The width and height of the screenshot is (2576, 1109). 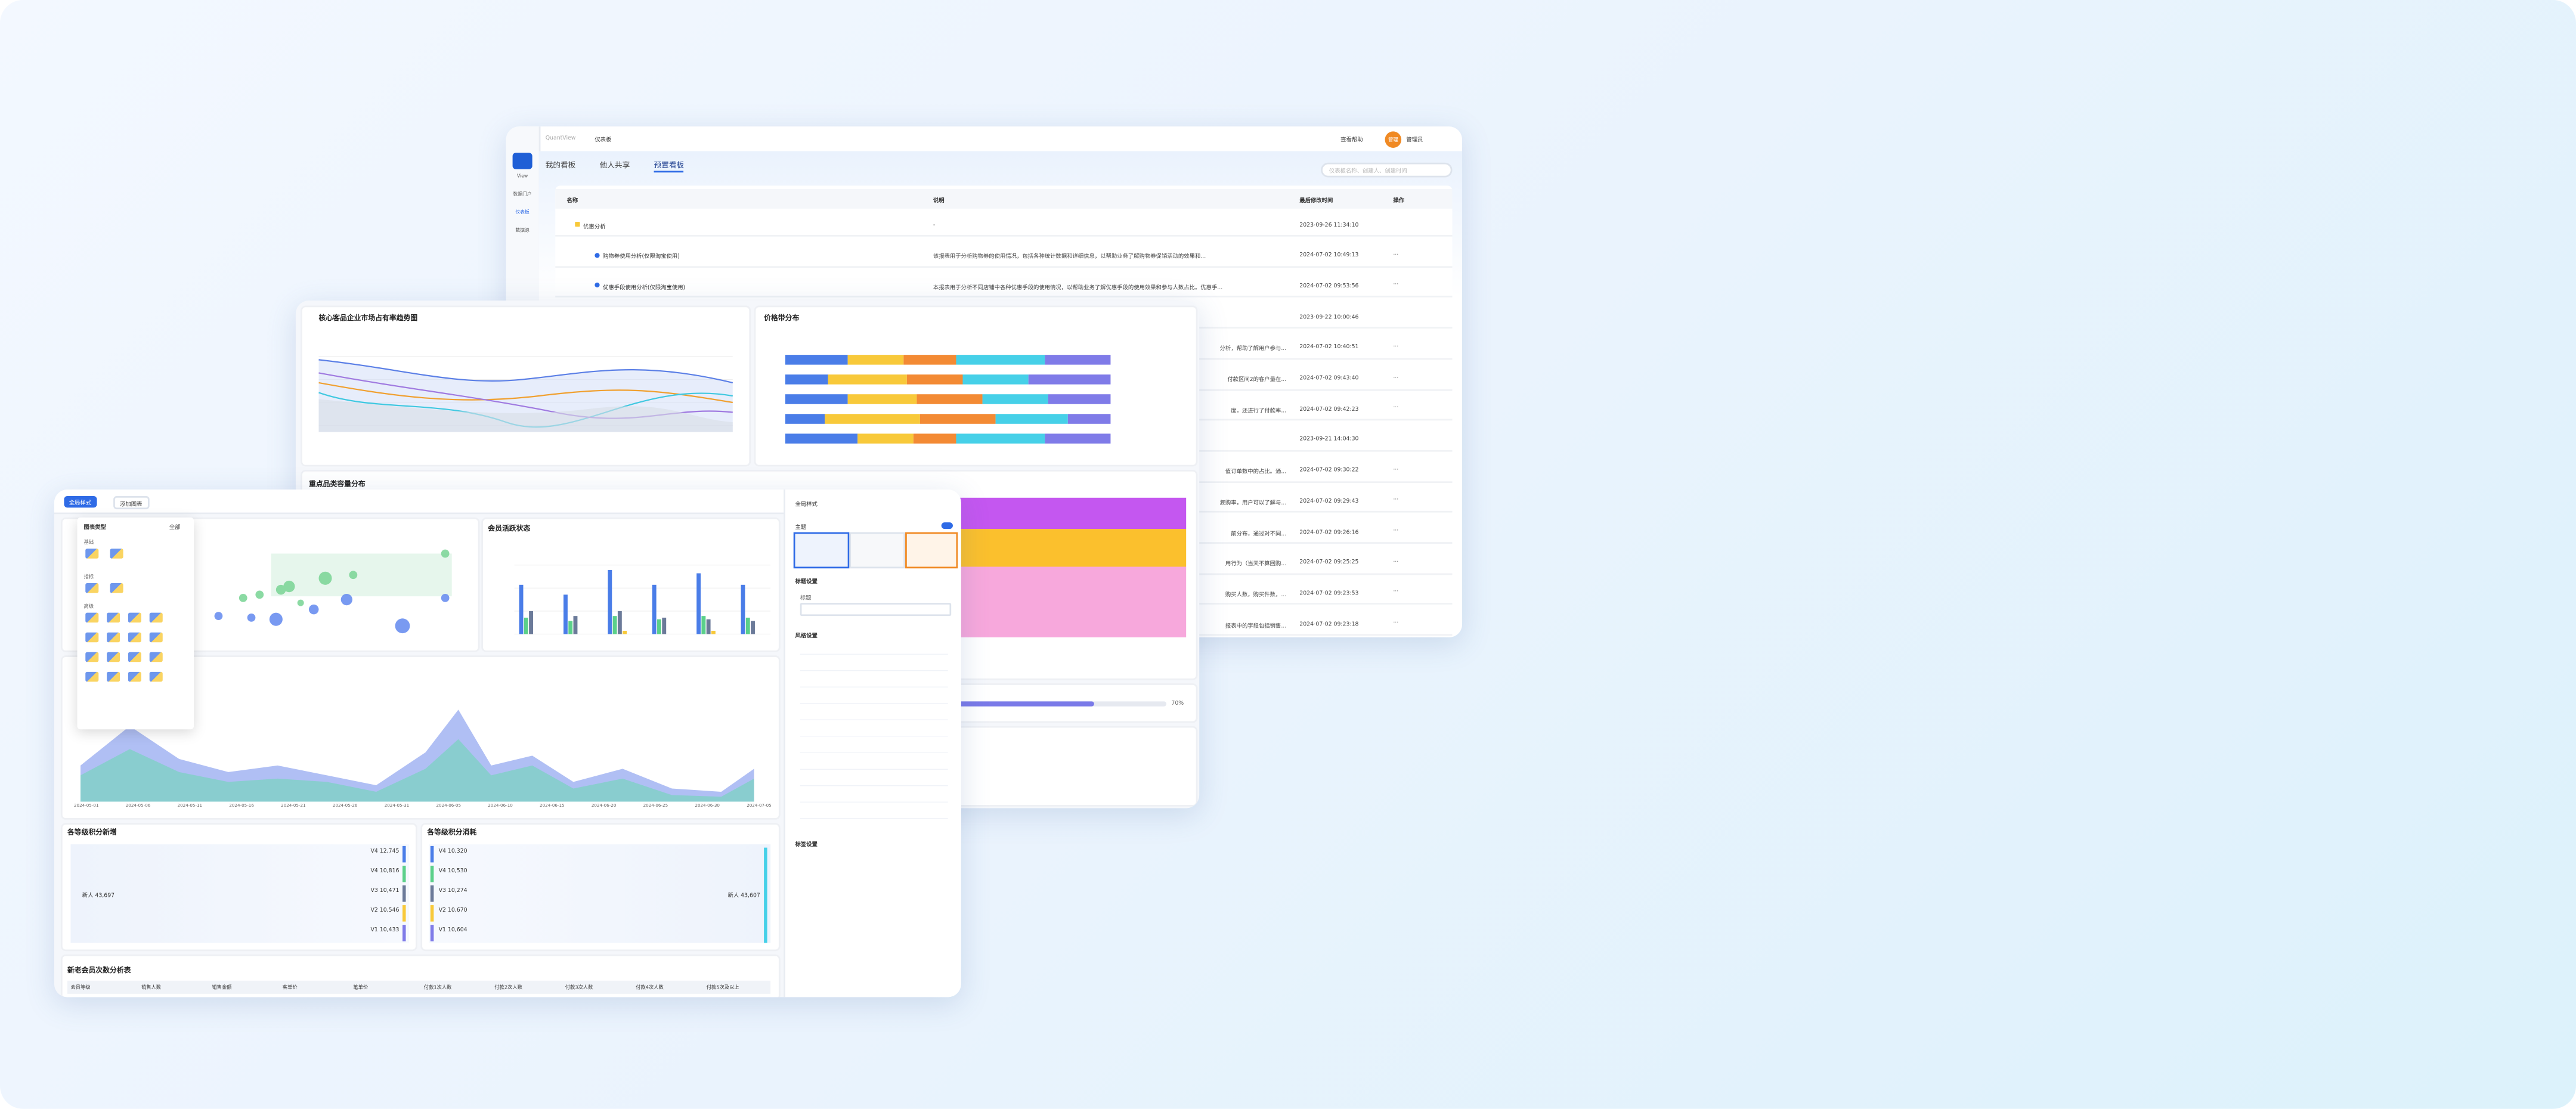 I want to click on x-tick-label: 2024-05-21, so click(x=293, y=805).